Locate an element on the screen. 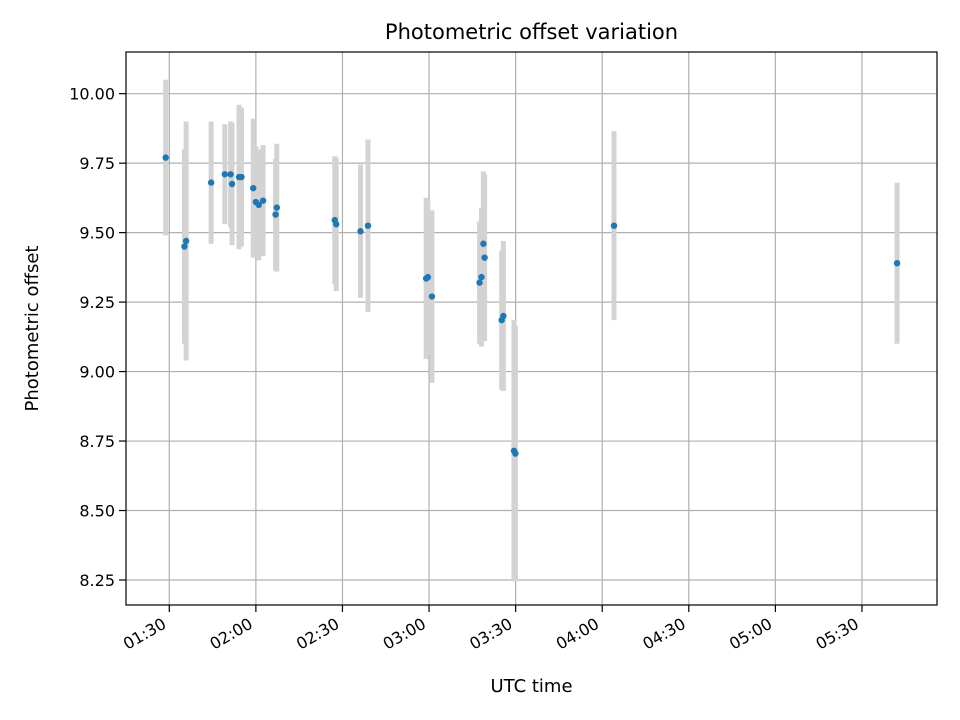  y-axis-label: Photometric offset is located at coordinates (32, 329).